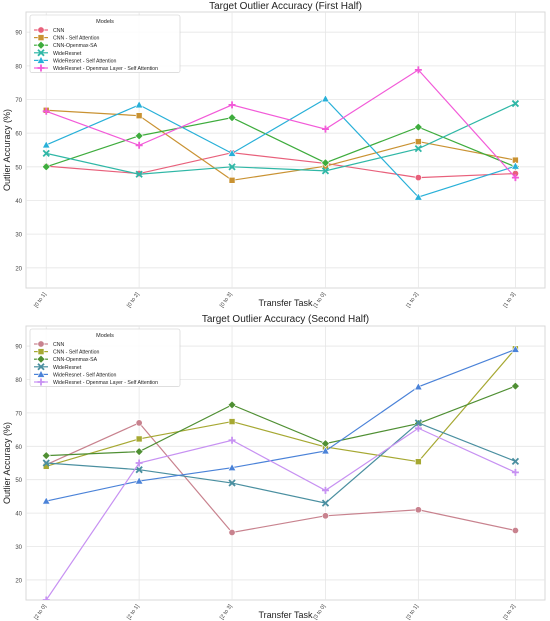  Describe the element at coordinates (285, 303) in the screenshot. I see `x-axis-label: Transfer Task` at that location.